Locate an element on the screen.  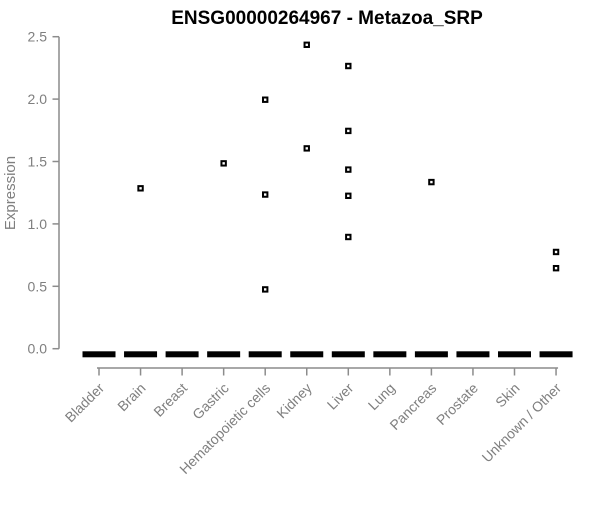
x-tick-label: Unknown / Other is located at coordinates (522, 423).